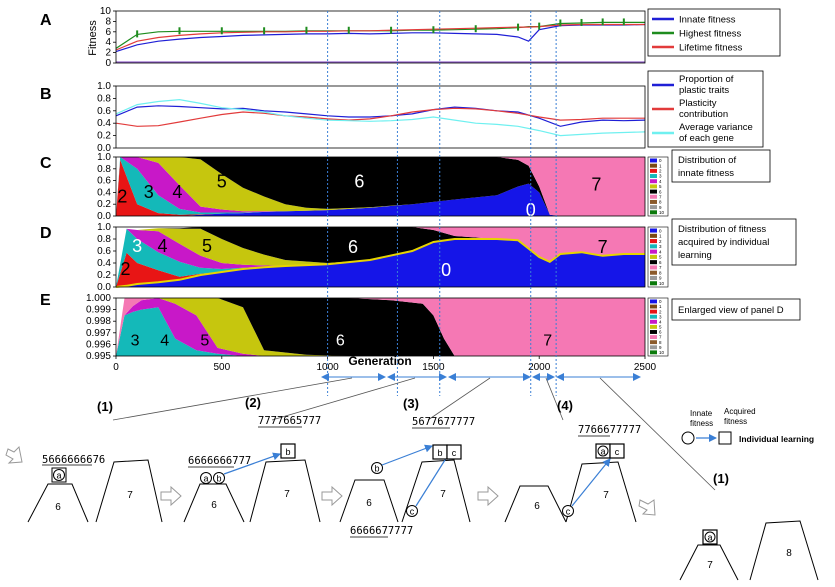 This screenshot has height=587, width=835. Describe the element at coordinates (289, 421) in the screenshot. I see `stage-2-sequence-top: 7777665777` at that location.